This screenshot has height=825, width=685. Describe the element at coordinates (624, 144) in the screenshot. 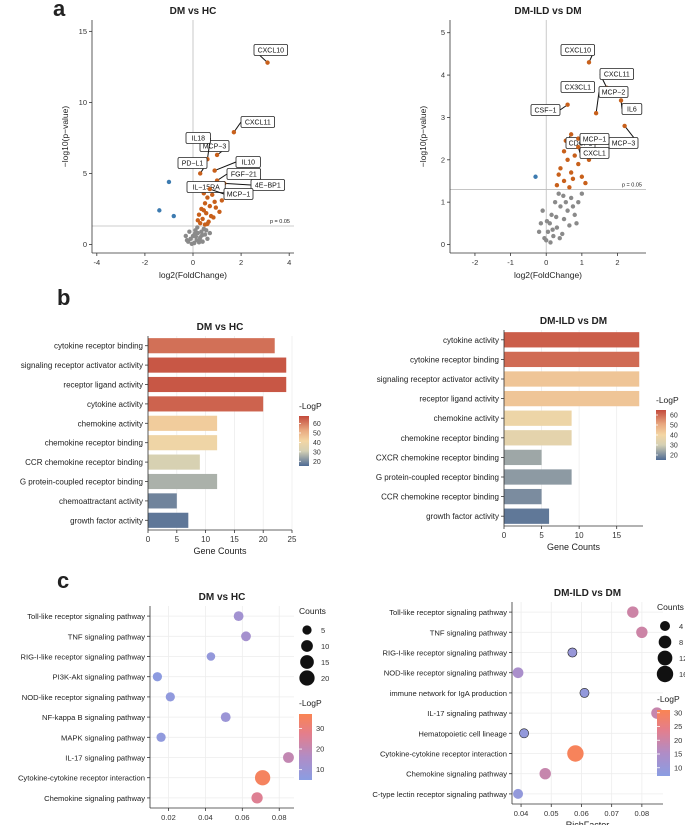

I see `point-label: MCP−3` at that location.